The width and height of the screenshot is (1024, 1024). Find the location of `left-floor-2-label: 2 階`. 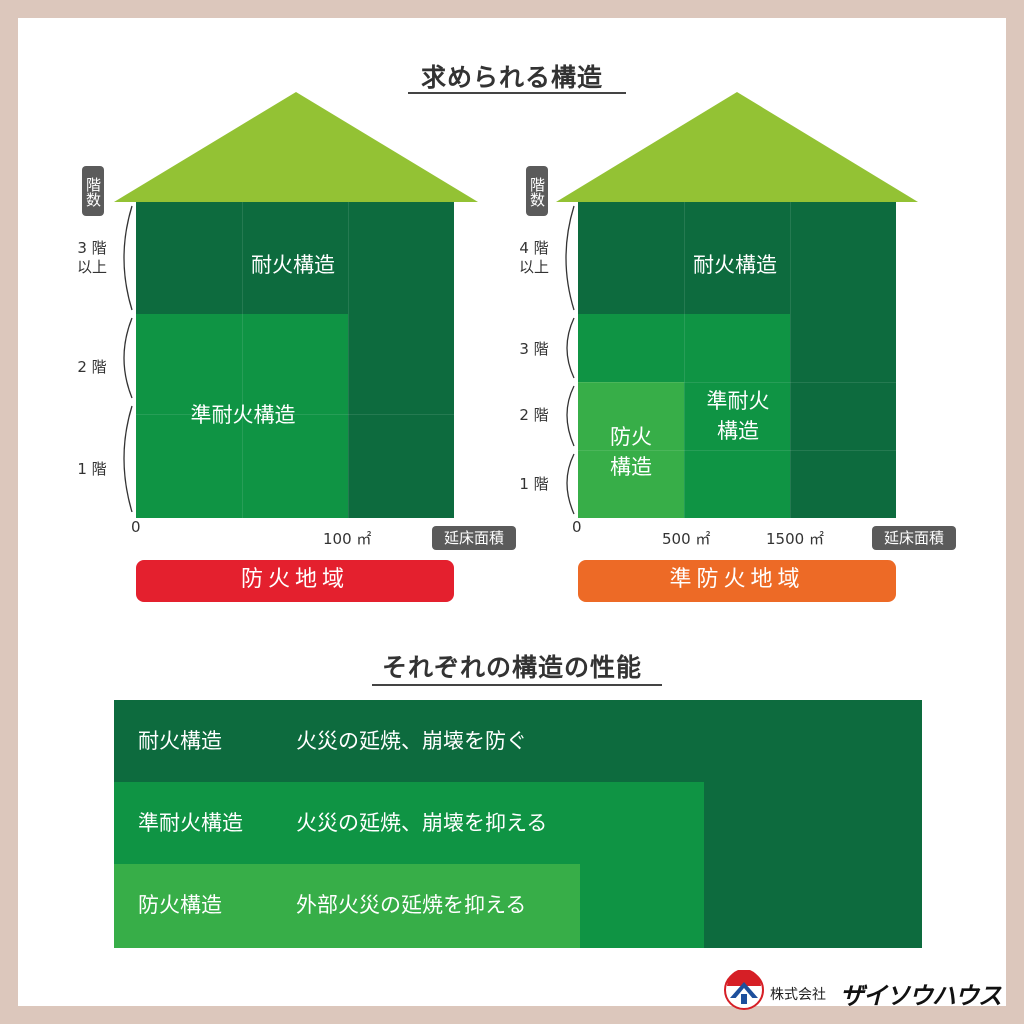

left-floor-2-label: 2 階 is located at coordinates (92, 367).